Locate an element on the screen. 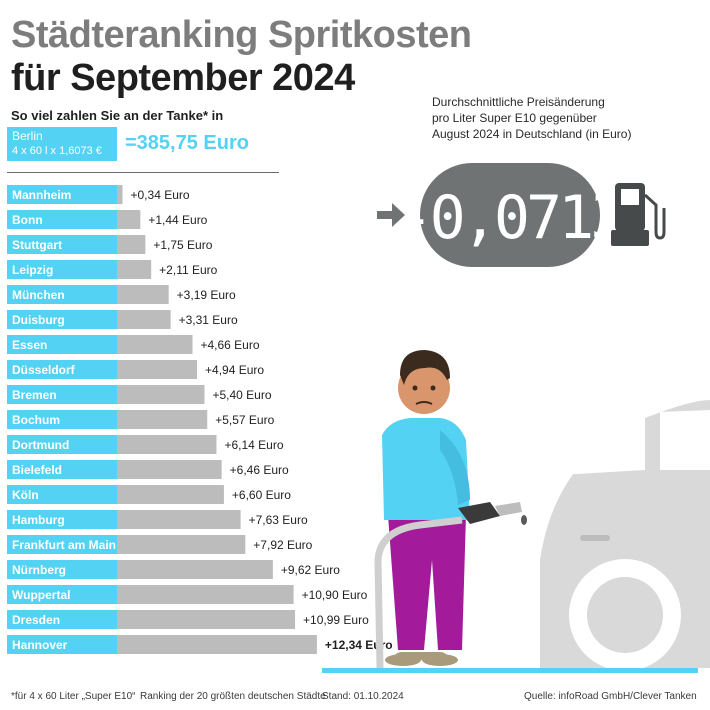 The height and width of the screenshot is (710, 710). title-line-2: für September 2024 is located at coordinates (183, 78).